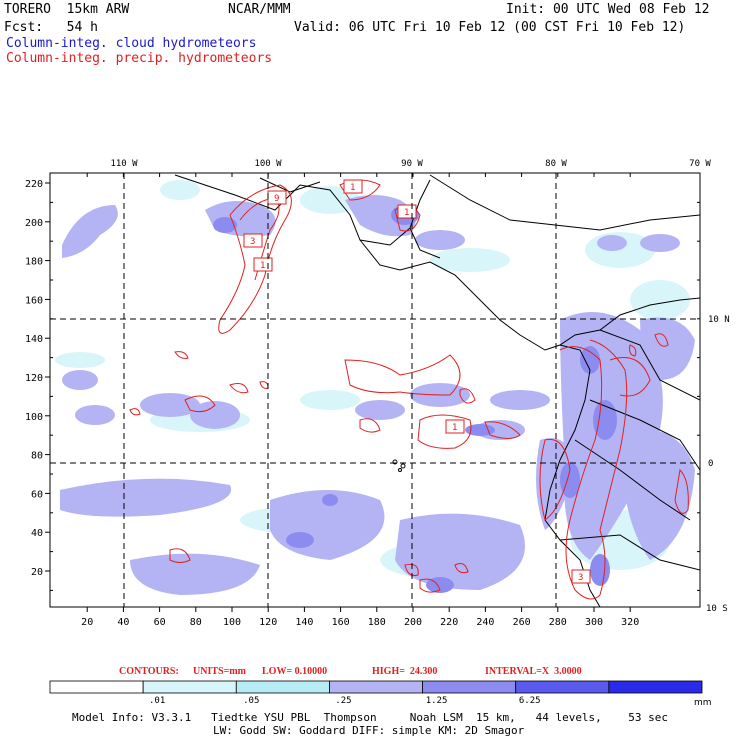  What do you see at coordinates (157, 701) in the screenshot?
I see `colorbar-label: .01` at bounding box center [157, 701].